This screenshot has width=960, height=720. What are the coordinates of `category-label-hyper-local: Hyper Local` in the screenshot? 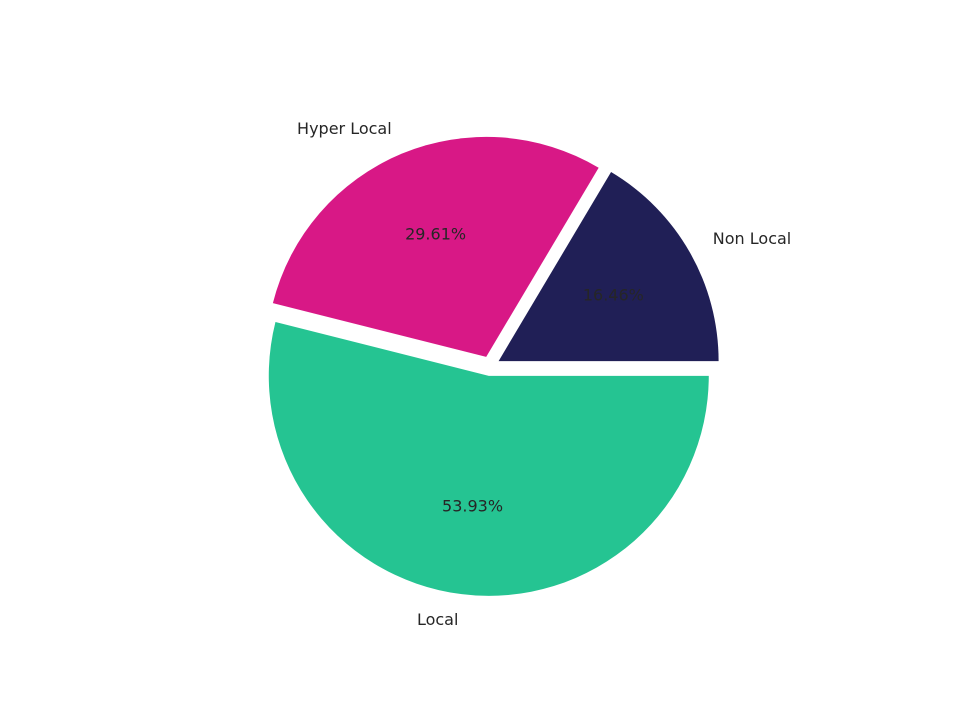 It's located at (344, 128).